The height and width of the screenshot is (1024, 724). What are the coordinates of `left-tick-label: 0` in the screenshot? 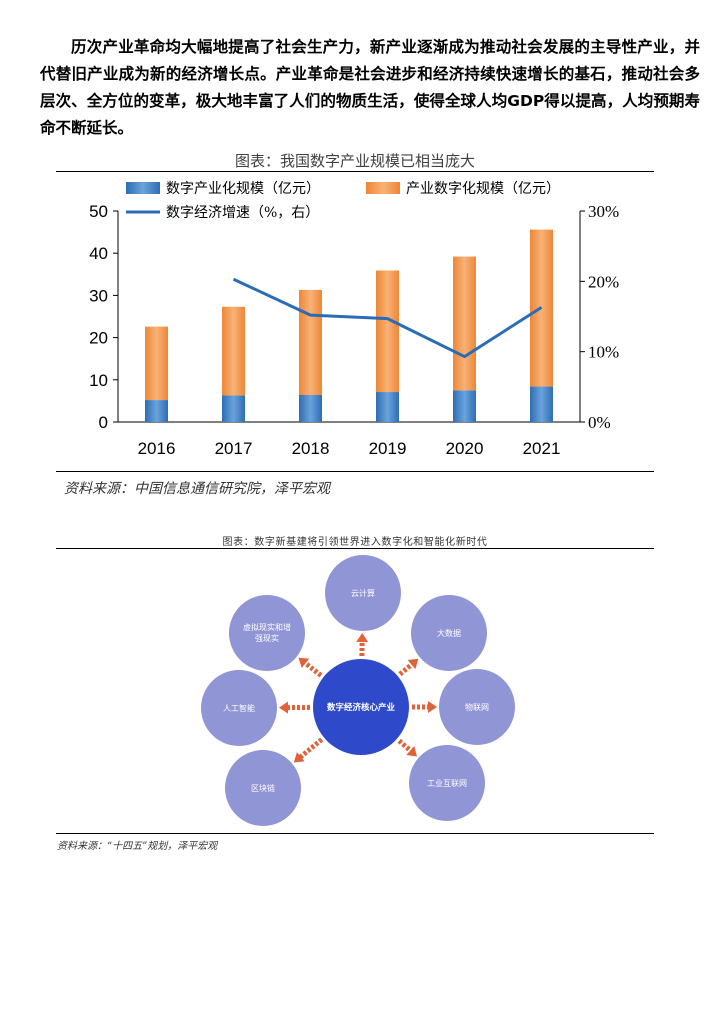 It's located at (103, 422).